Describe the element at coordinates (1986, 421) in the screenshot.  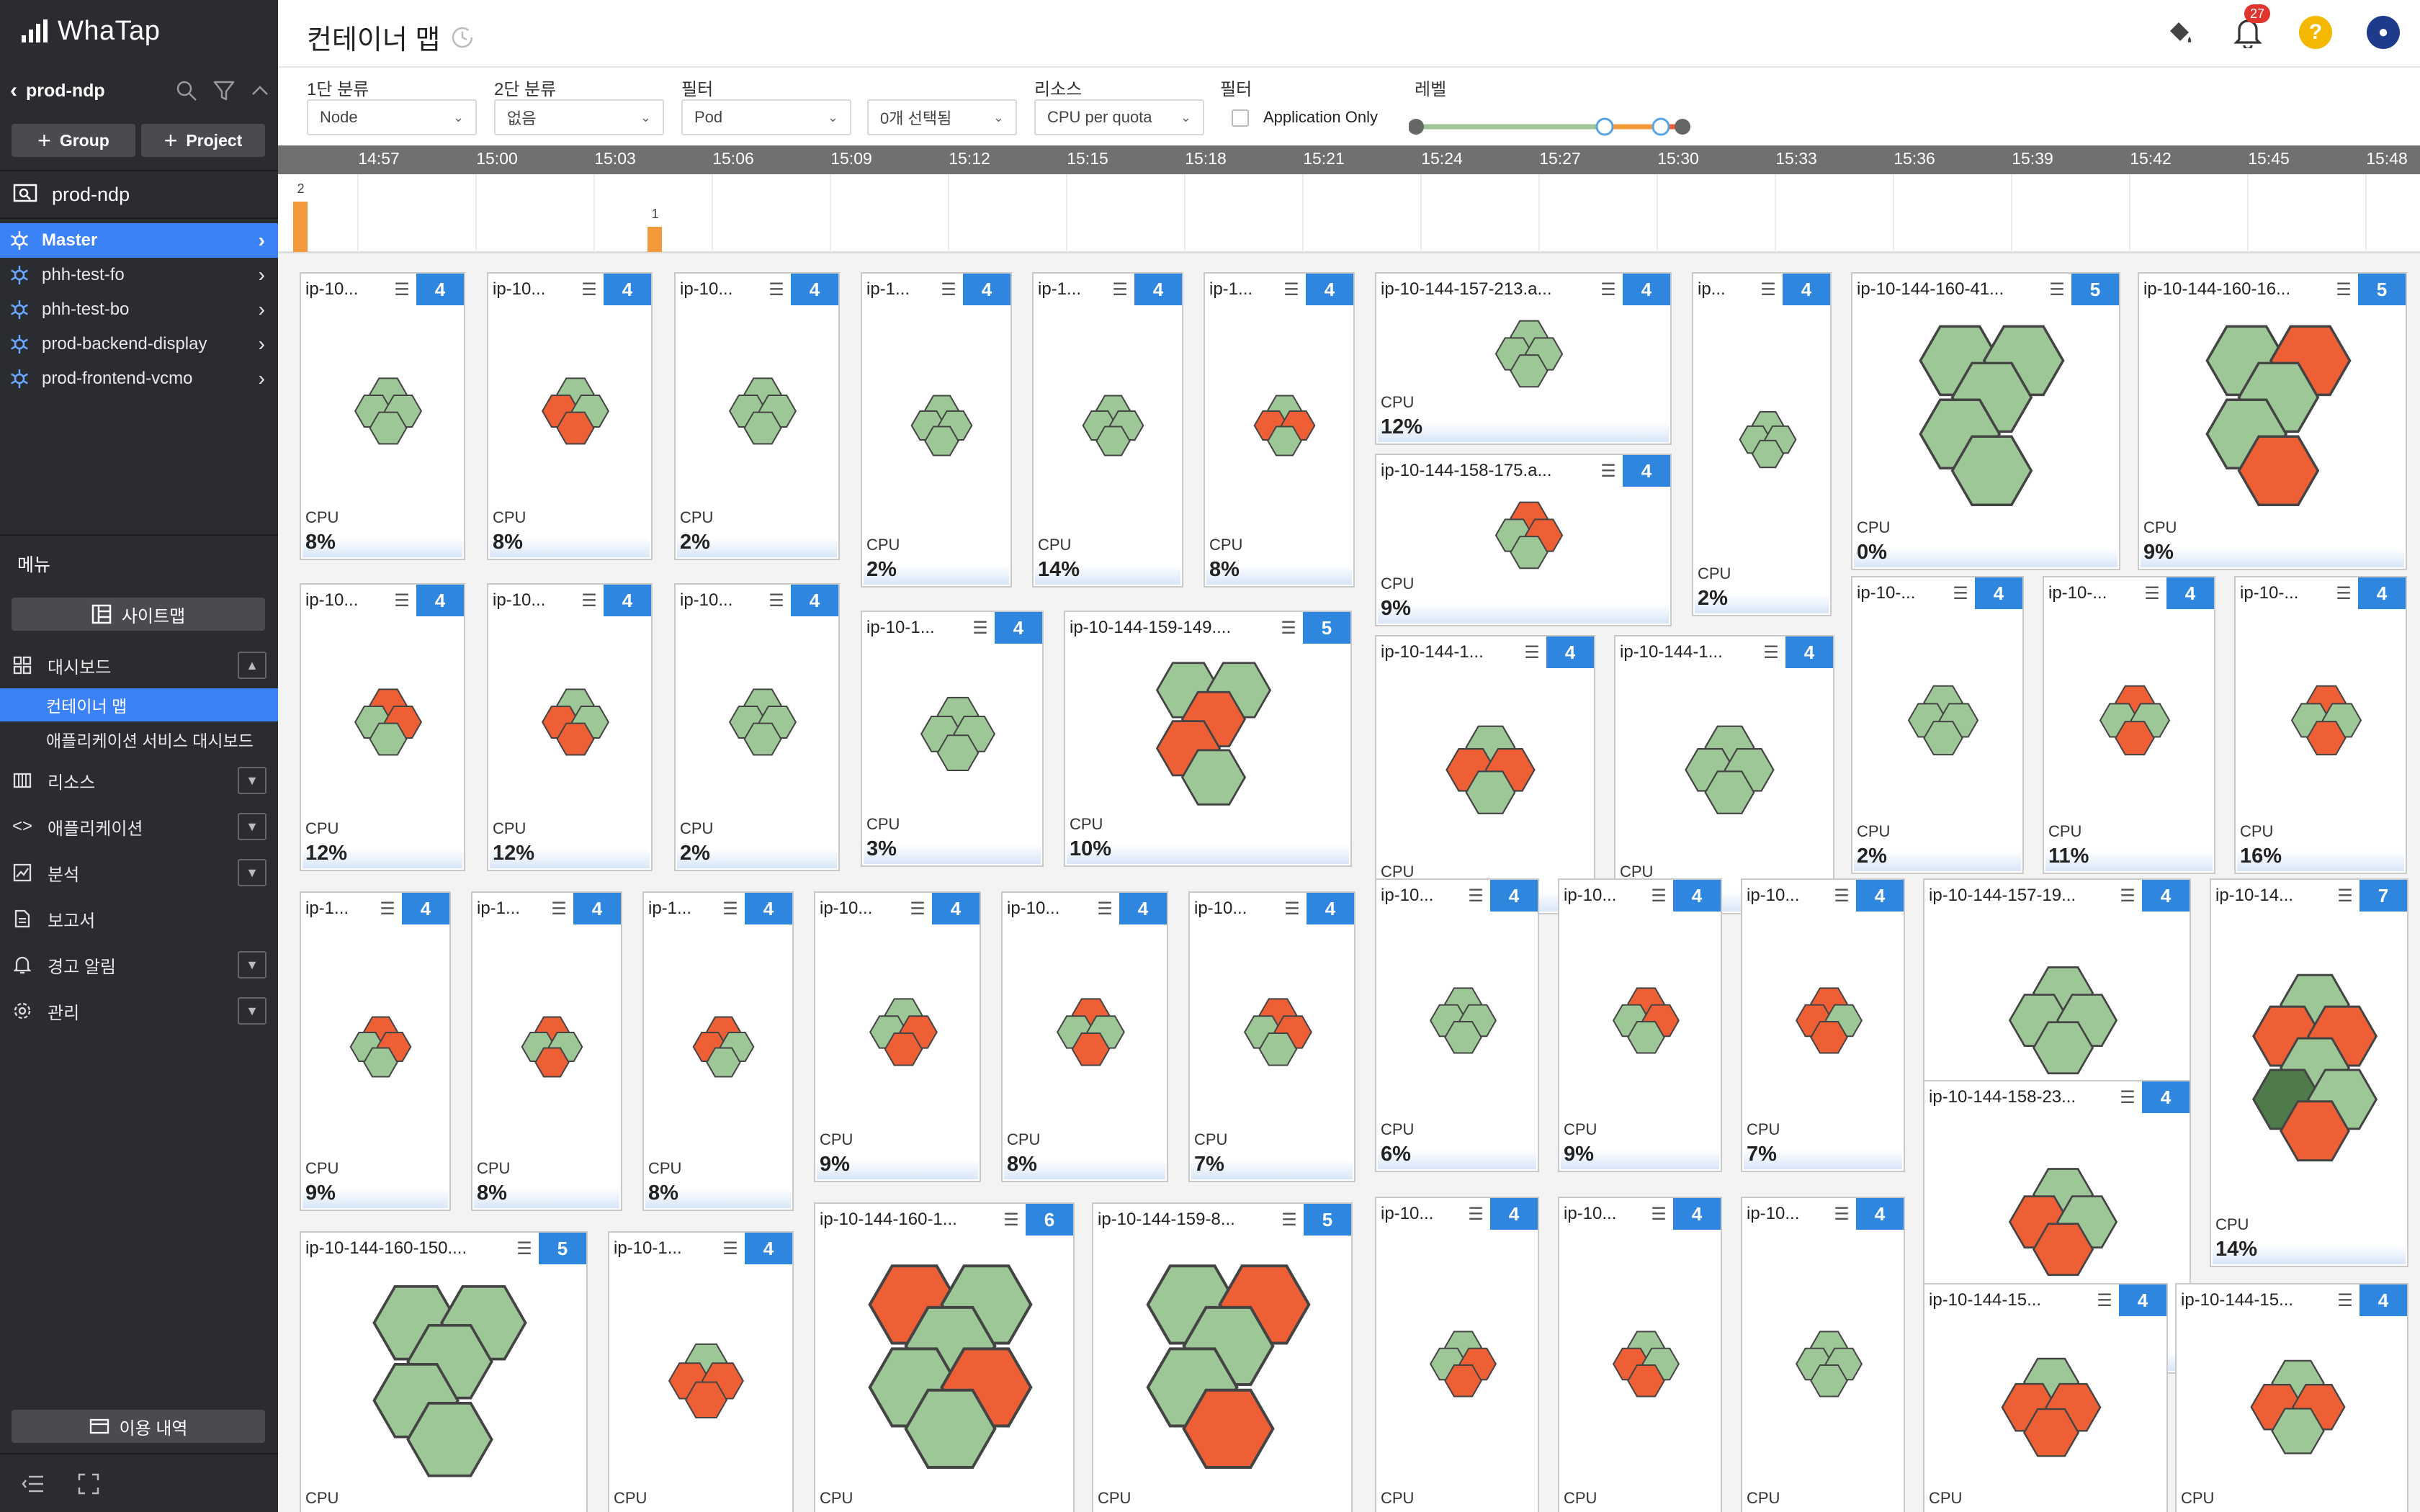
I see `node-card: ip-10-144-160-41... ☰ 5 CPU 0%` at that location.